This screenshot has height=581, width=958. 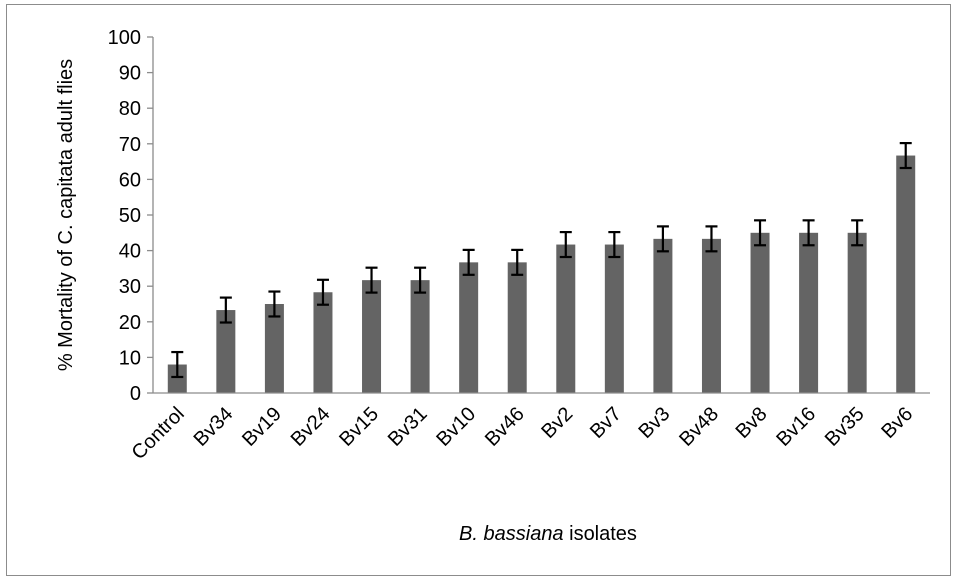 What do you see at coordinates (614, 244) in the screenshot?
I see `error-bar-bv7` at bounding box center [614, 244].